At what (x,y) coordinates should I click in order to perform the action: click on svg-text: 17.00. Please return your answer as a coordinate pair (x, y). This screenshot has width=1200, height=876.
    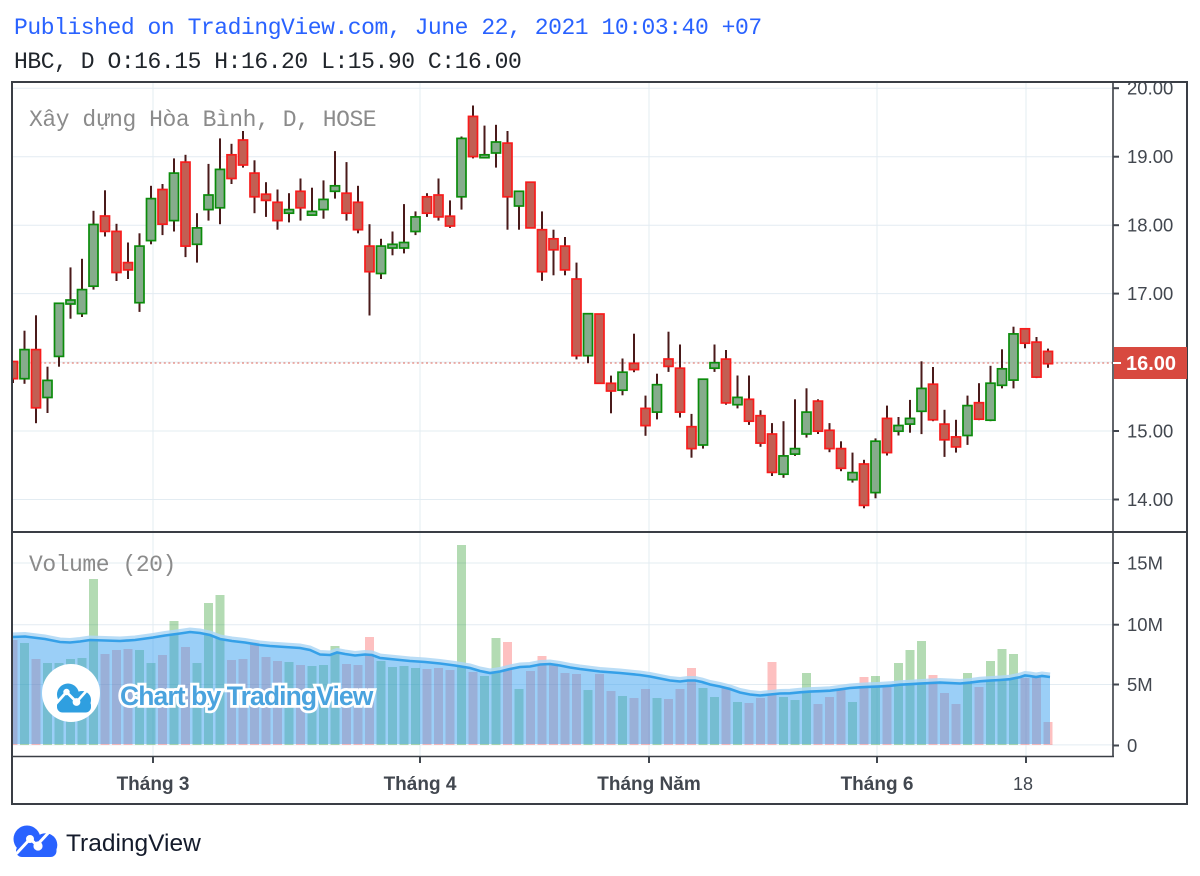
    Looking at the image, I should click on (1150, 293).